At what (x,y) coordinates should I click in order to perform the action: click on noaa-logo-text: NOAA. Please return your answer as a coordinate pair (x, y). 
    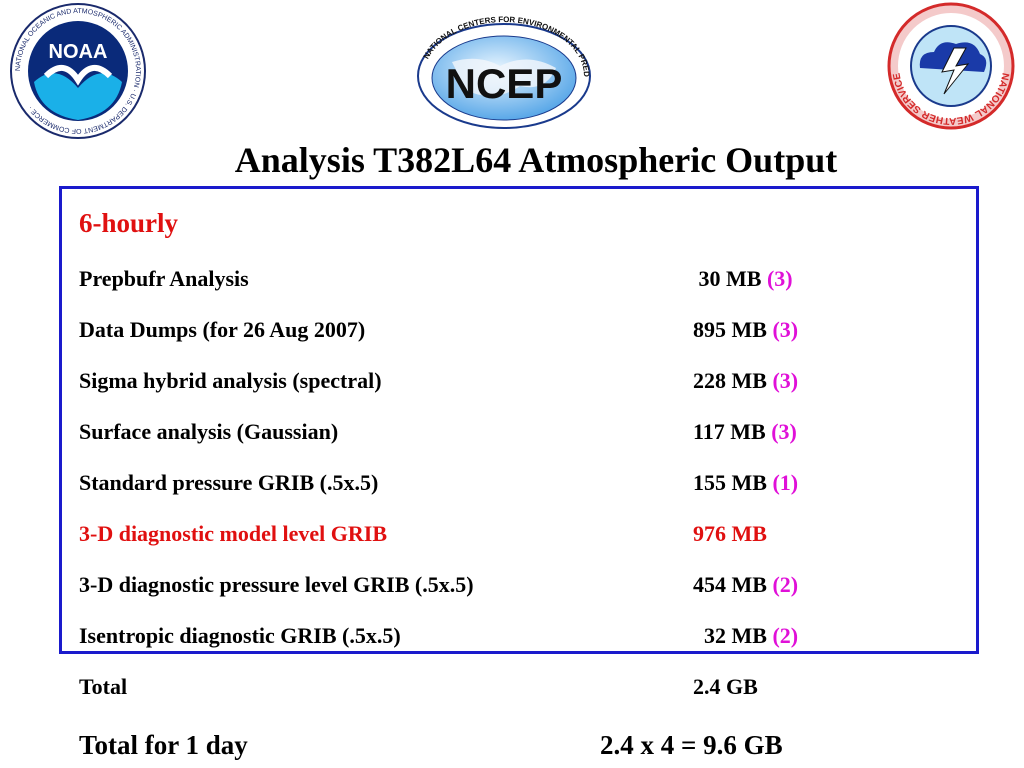
    Looking at the image, I should click on (78, 52).